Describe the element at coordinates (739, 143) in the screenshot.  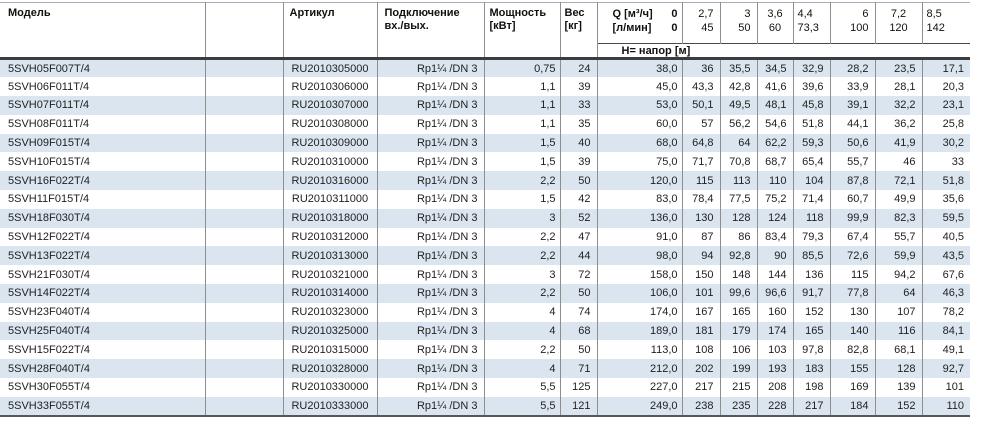
I see `head-cell: 64` at that location.